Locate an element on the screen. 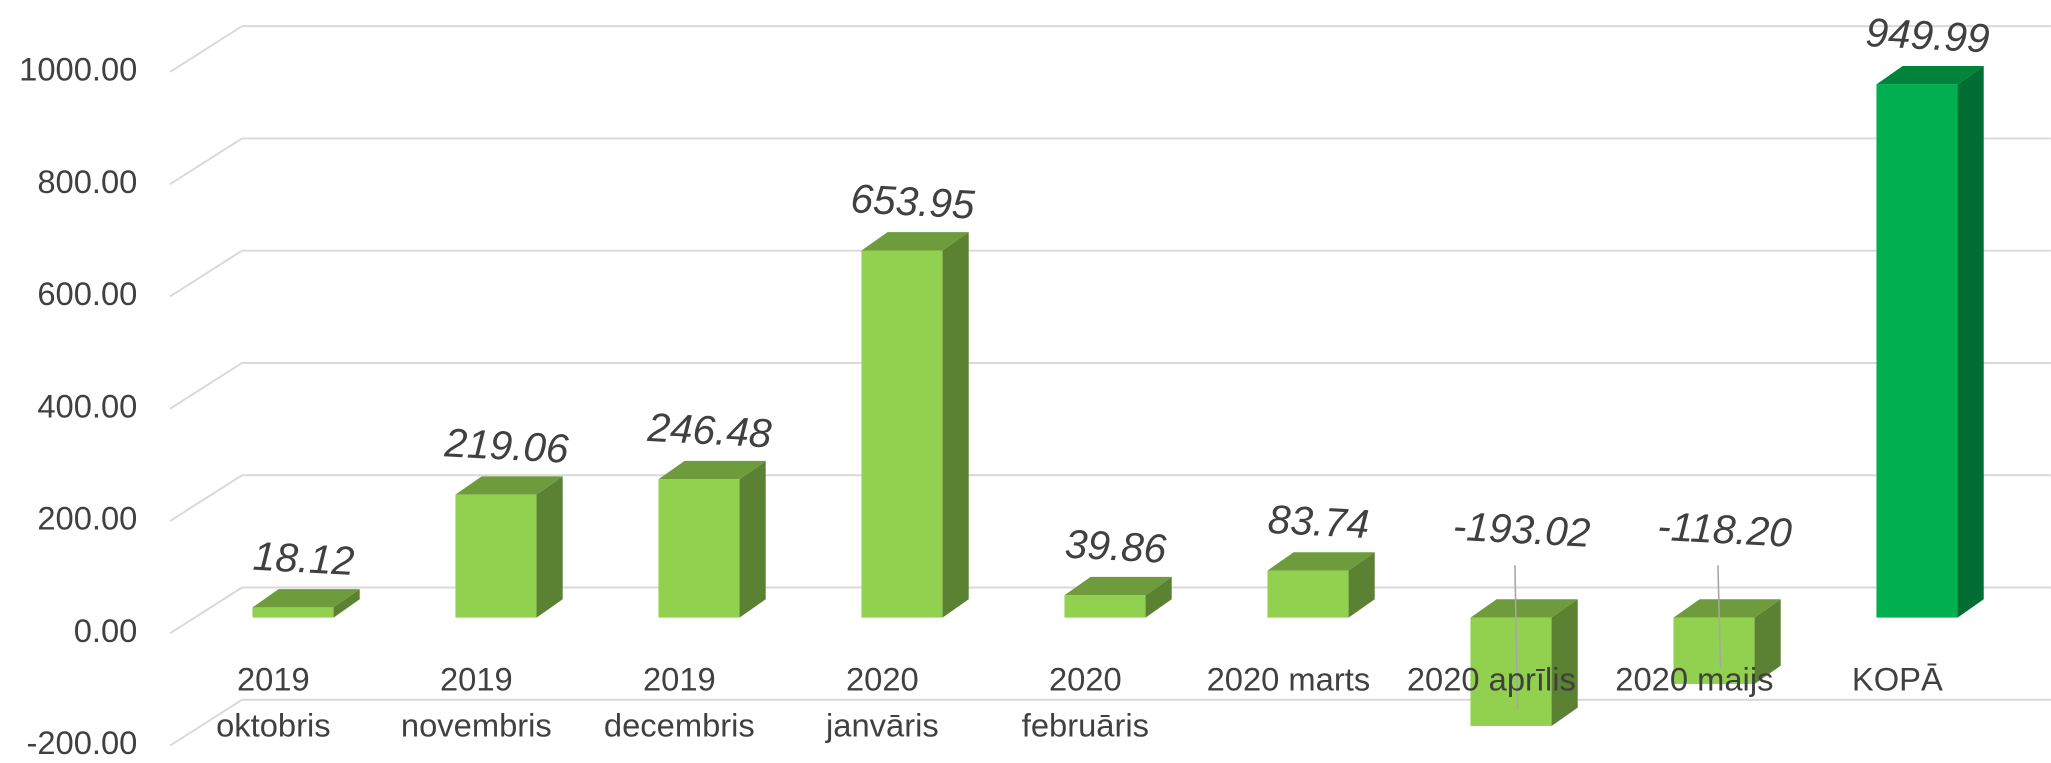  x-tick-label: 2020 maijs is located at coordinates (1694, 680).